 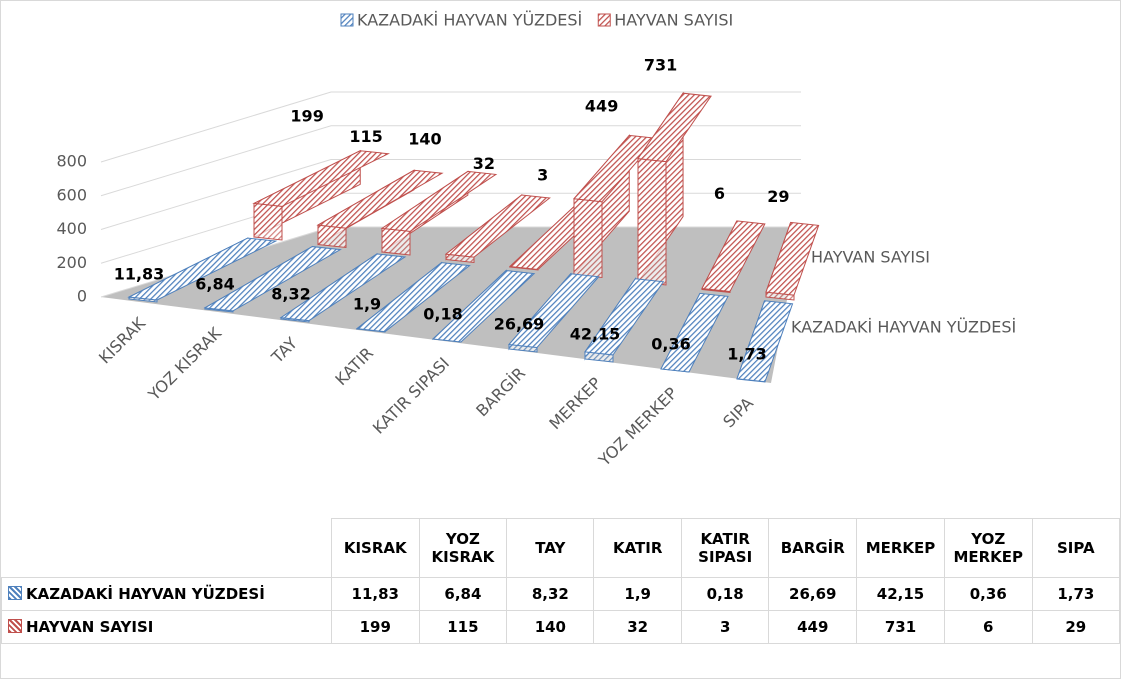 I want to click on table-cell: 8,32, so click(x=550, y=594).